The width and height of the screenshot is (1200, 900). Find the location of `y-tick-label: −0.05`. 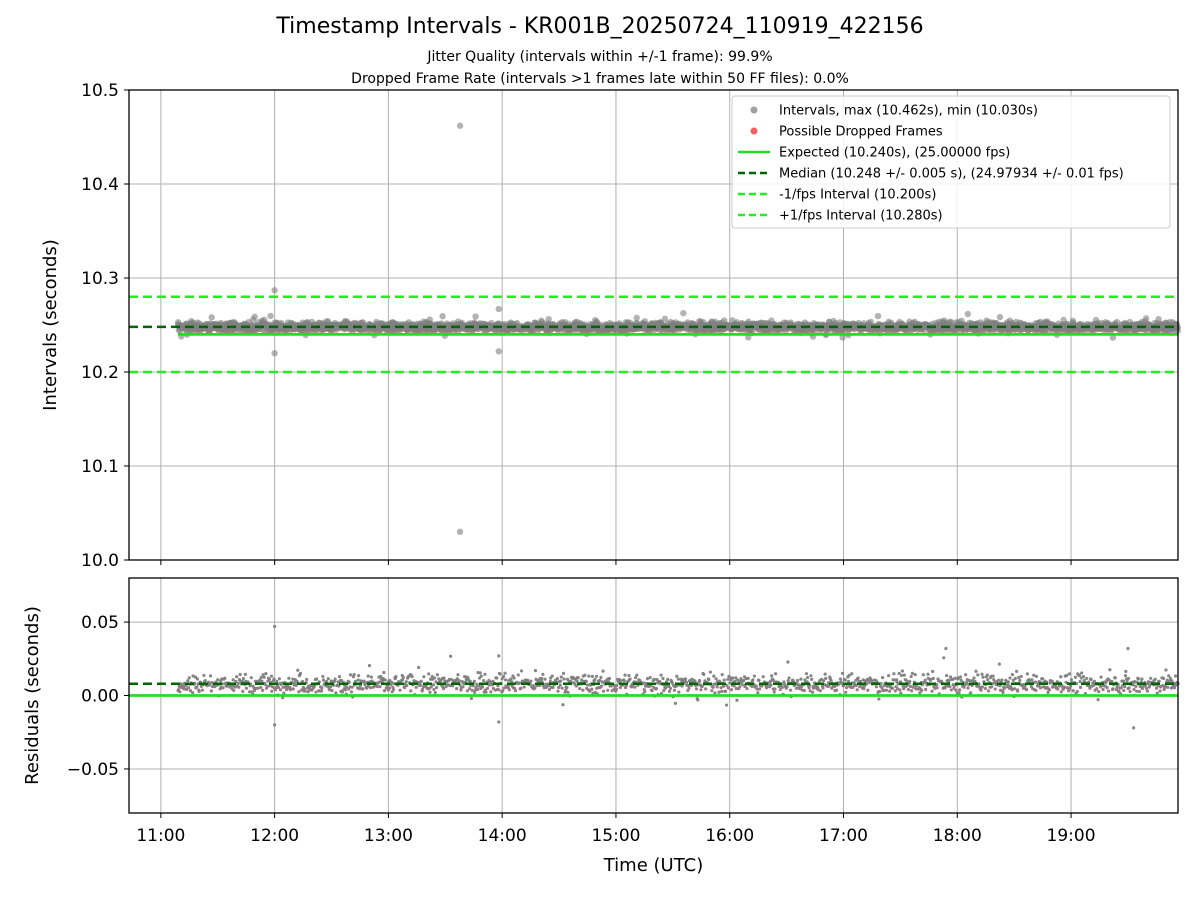

y-tick-label: −0.05 is located at coordinates (93, 770).